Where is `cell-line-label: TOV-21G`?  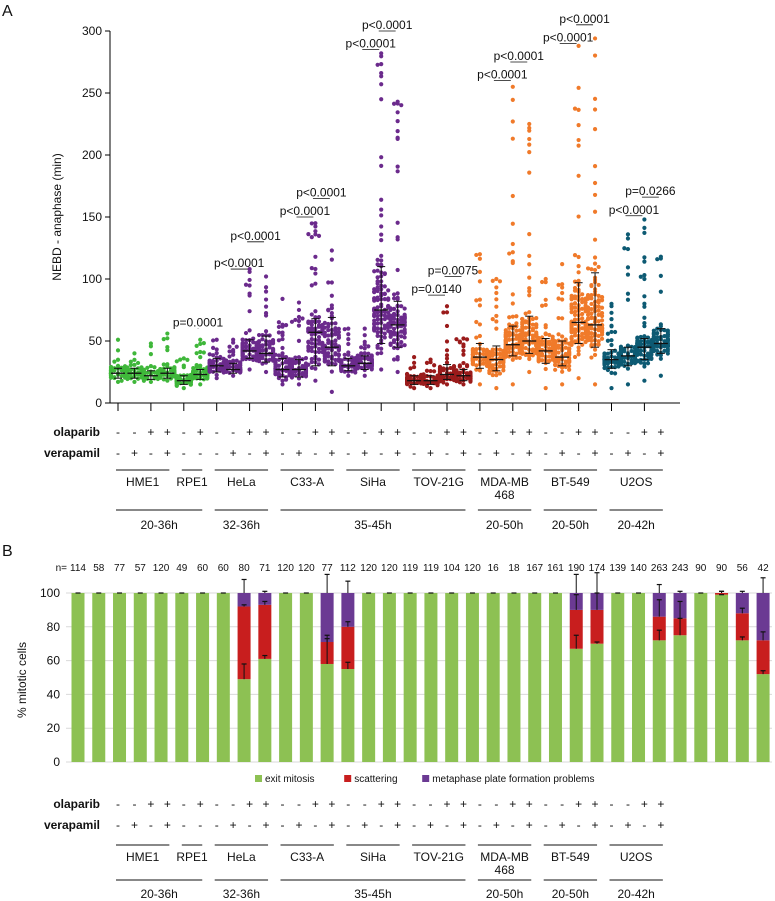
cell-line-label: TOV-21G is located at coordinates (439, 482).